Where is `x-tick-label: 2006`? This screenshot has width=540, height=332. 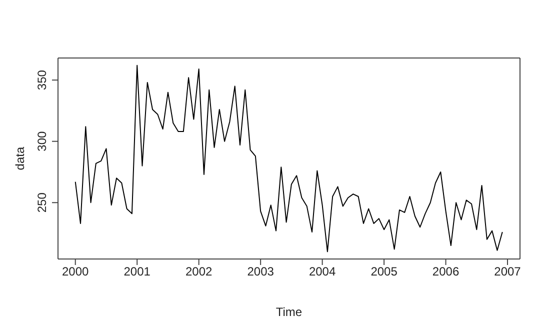
x-tick-label: 2006 is located at coordinates (446, 271).